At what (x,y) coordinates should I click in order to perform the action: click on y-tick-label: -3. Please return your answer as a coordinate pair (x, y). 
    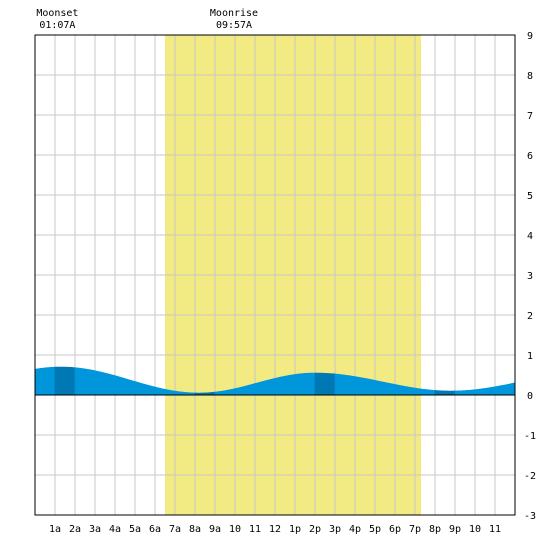
    Looking at the image, I should click on (530, 516).